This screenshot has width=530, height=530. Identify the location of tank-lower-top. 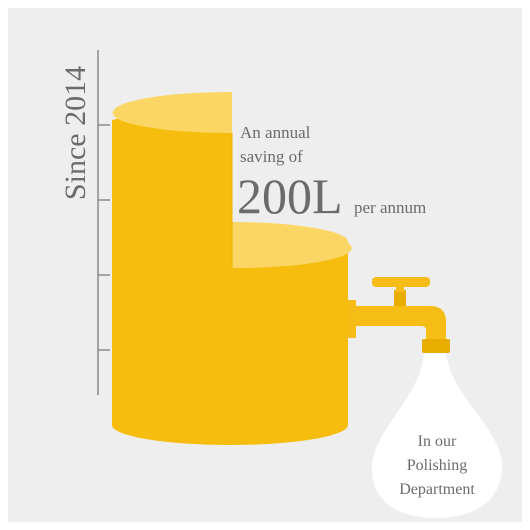
(292, 245).